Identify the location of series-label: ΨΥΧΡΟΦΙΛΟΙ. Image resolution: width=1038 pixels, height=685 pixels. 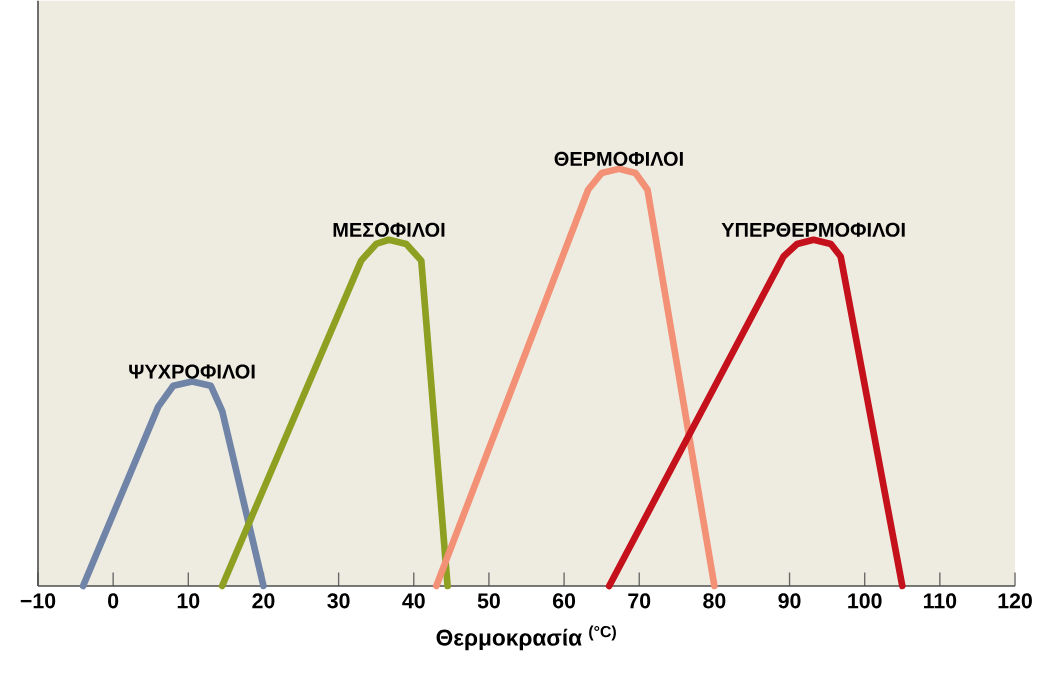
(192, 371).